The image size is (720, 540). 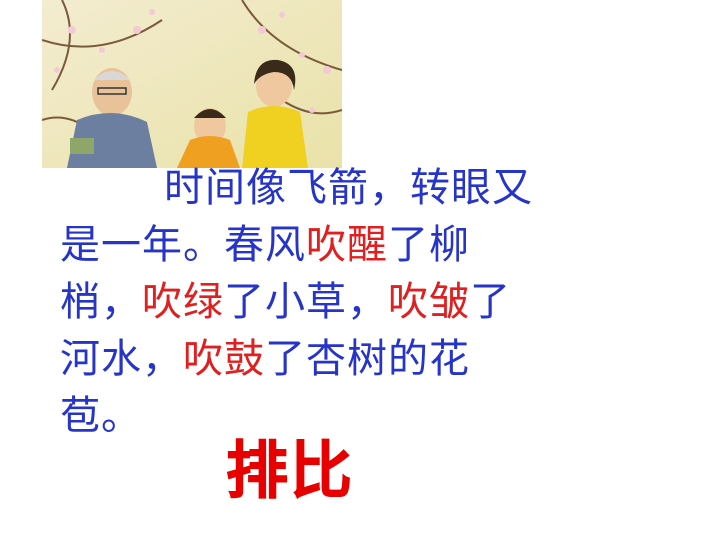 What do you see at coordinates (306, 302) in the screenshot?
I see `text-segment: 了小草，` at bounding box center [306, 302].